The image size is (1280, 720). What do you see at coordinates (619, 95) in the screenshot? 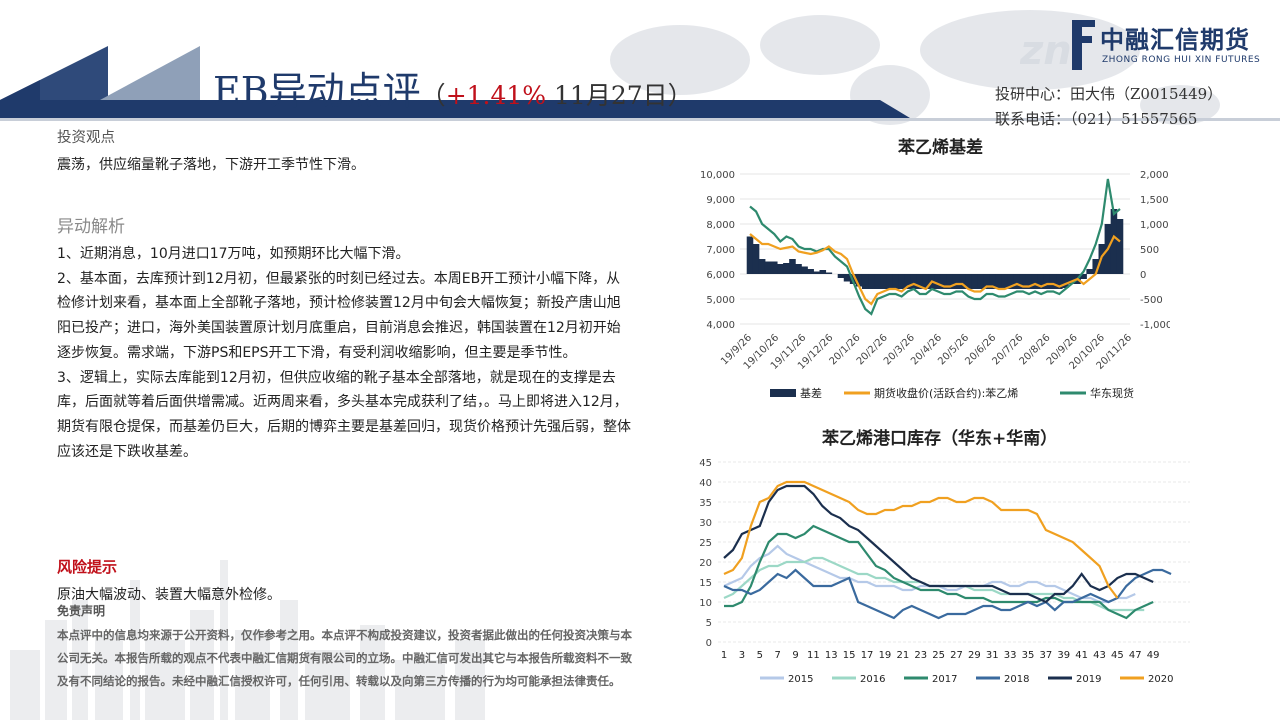
I see `subtitle-date: 11月27日）` at bounding box center [619, 95].